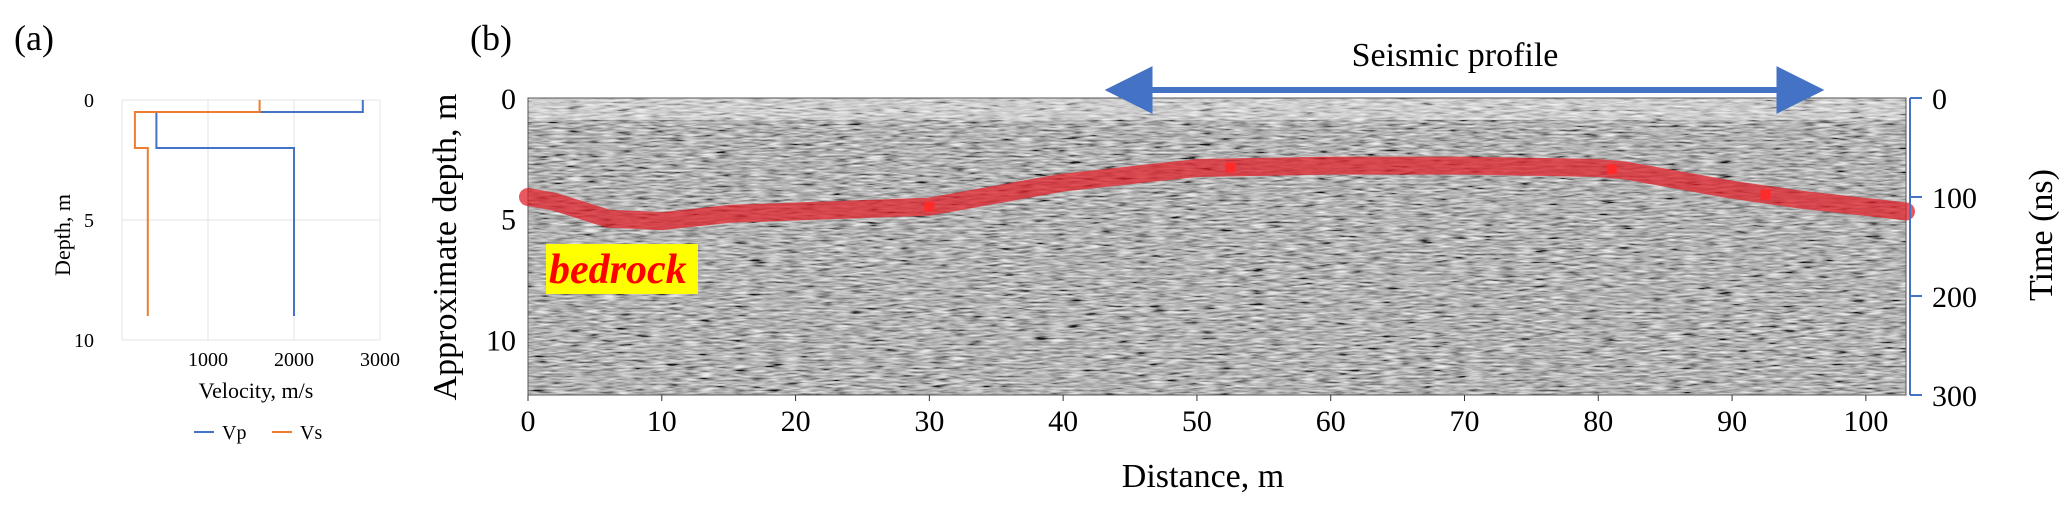 The height and width of the screenshot is (519, 2067). I want to click on legend-vp-label: Vp, so click(234, 433).